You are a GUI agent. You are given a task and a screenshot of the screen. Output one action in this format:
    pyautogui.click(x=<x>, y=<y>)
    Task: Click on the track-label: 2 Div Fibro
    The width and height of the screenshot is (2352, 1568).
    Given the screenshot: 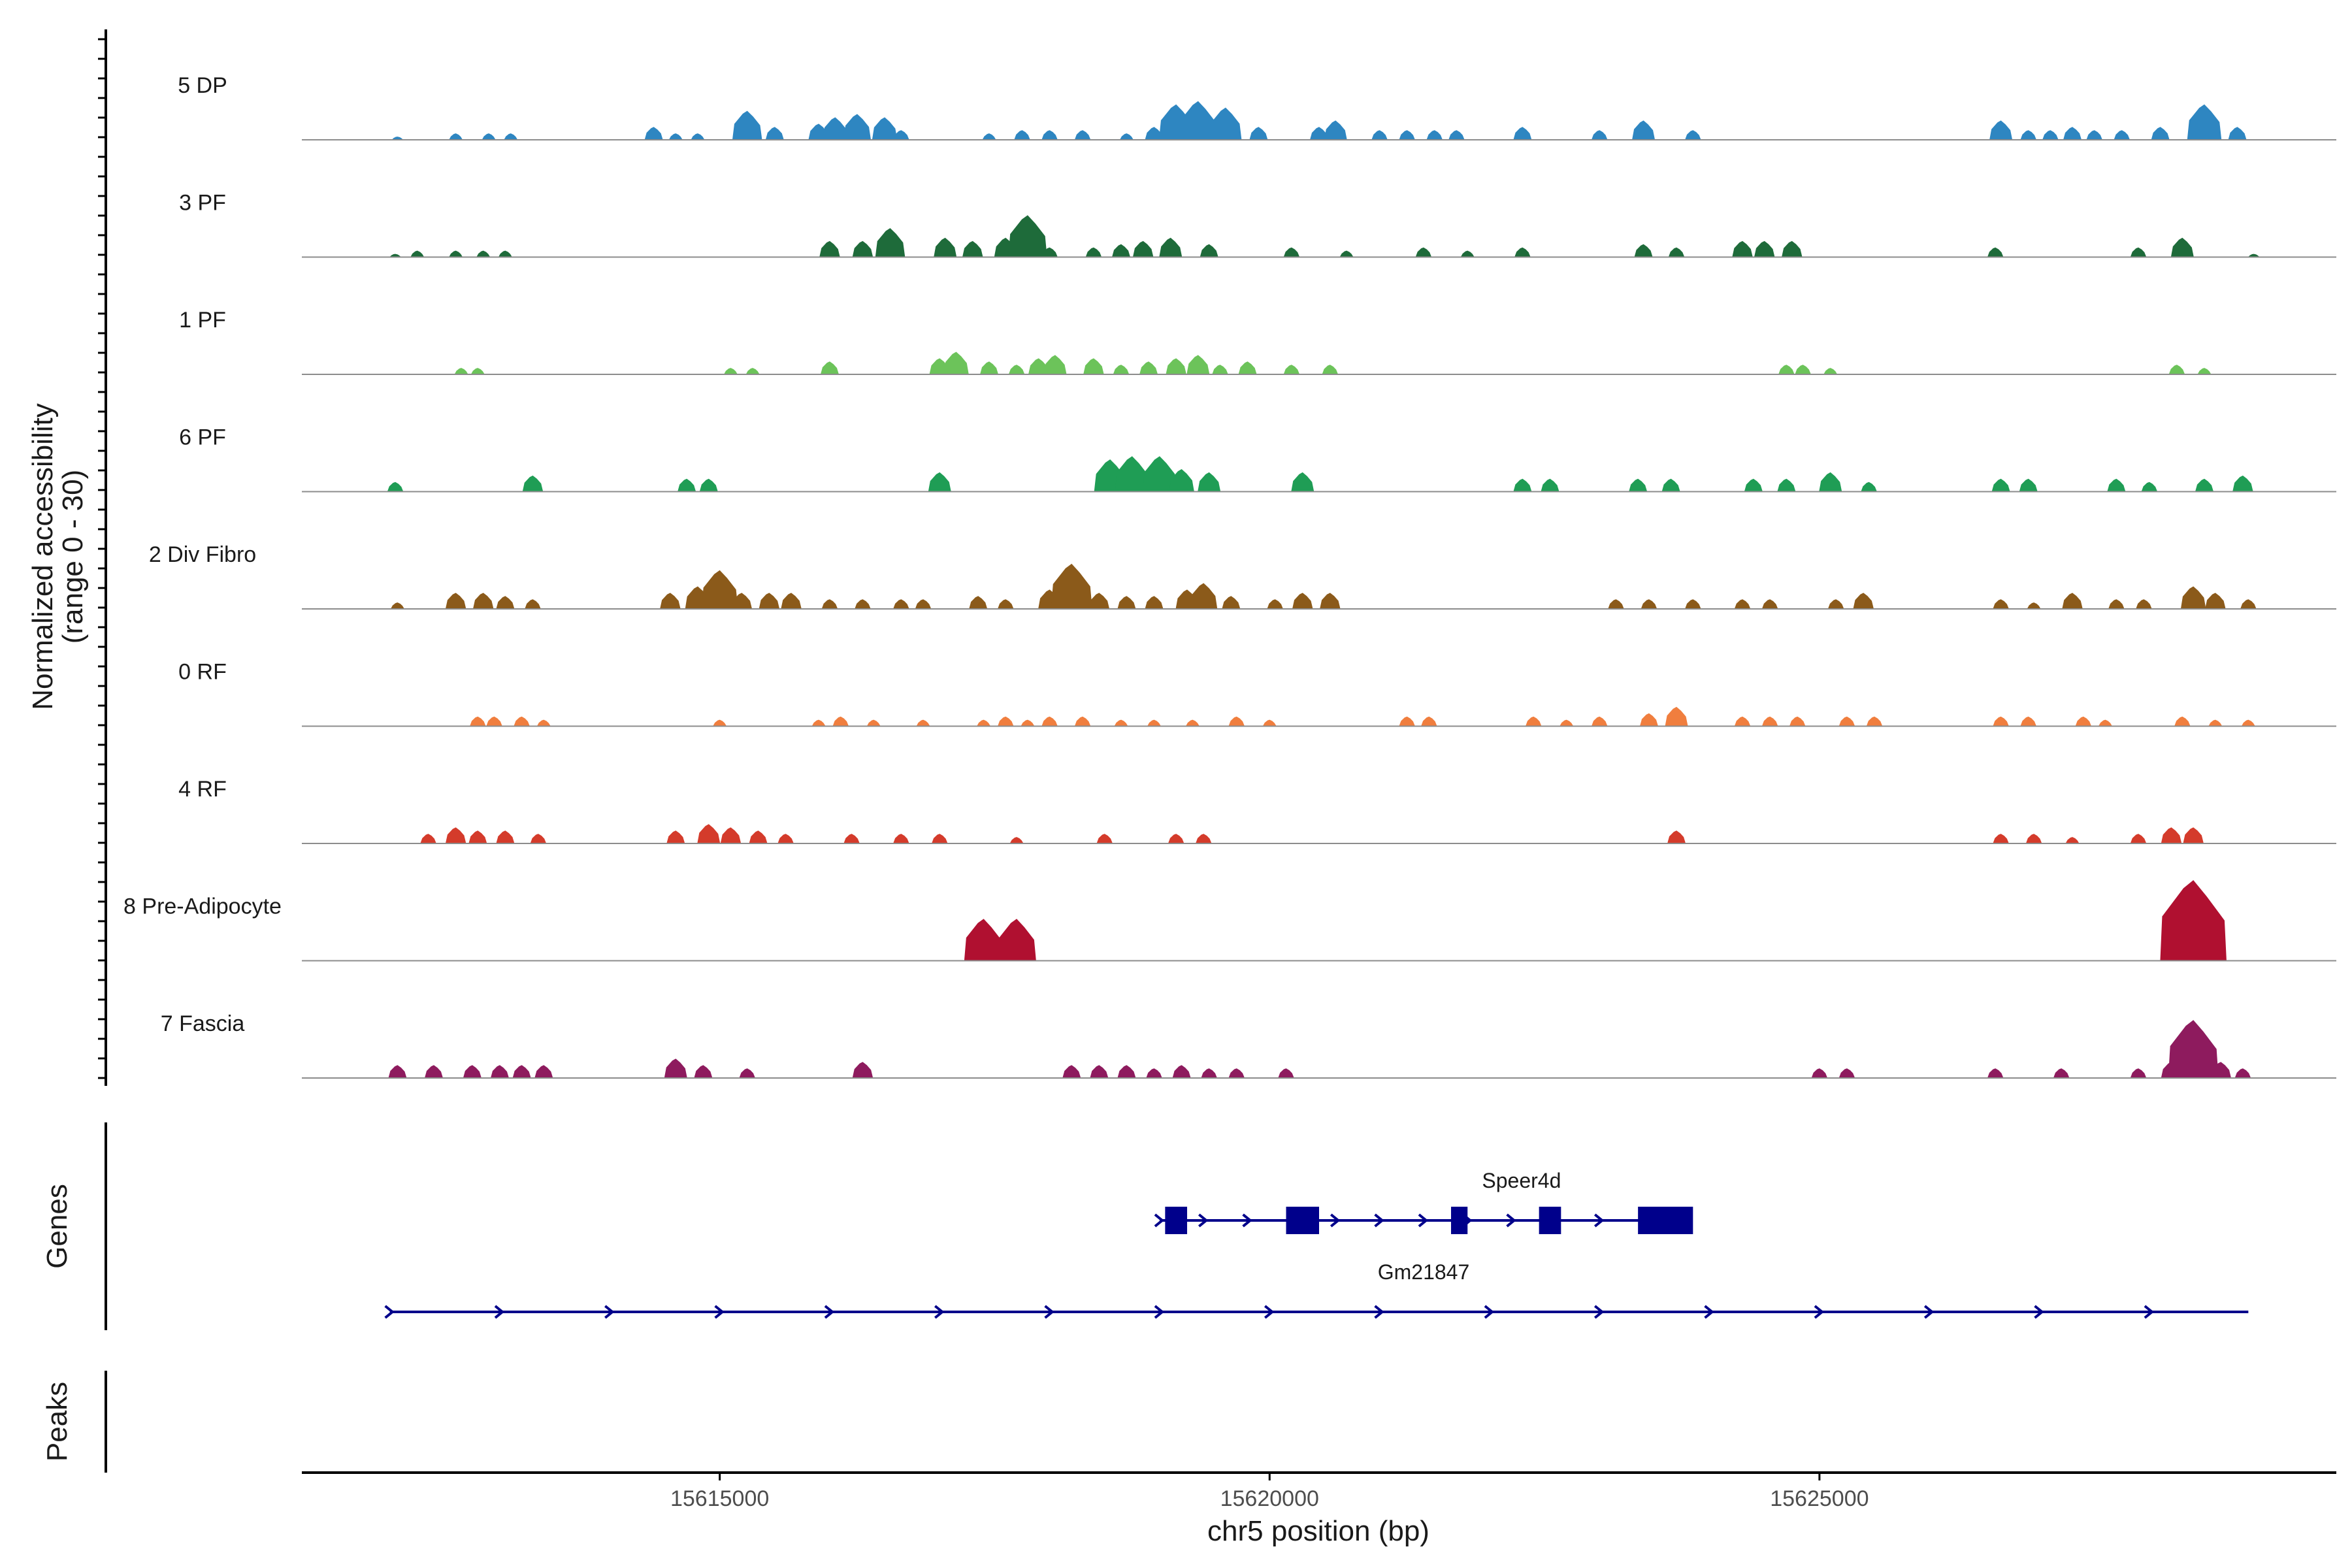 What is the action you would take?
    pyautogui.click(x=202, y=554)
    